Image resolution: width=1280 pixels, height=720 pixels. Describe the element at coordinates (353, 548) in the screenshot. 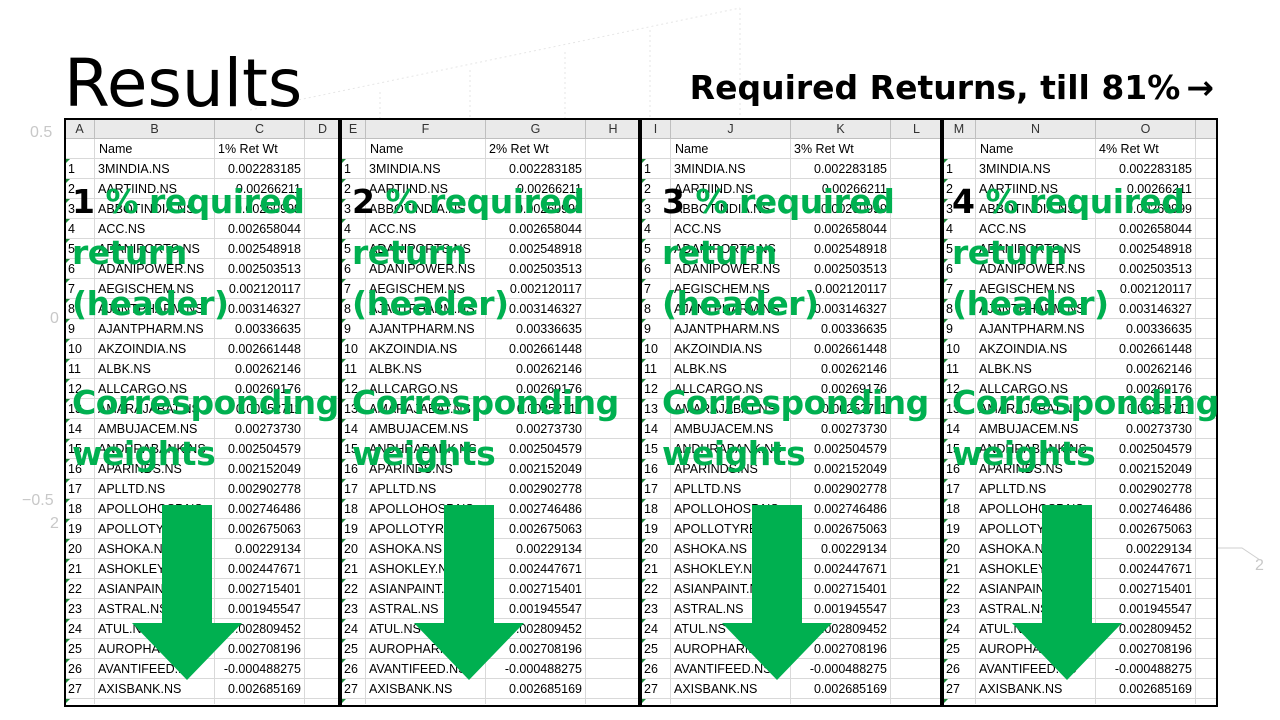

I see `row-index-cell: 20` at that location.